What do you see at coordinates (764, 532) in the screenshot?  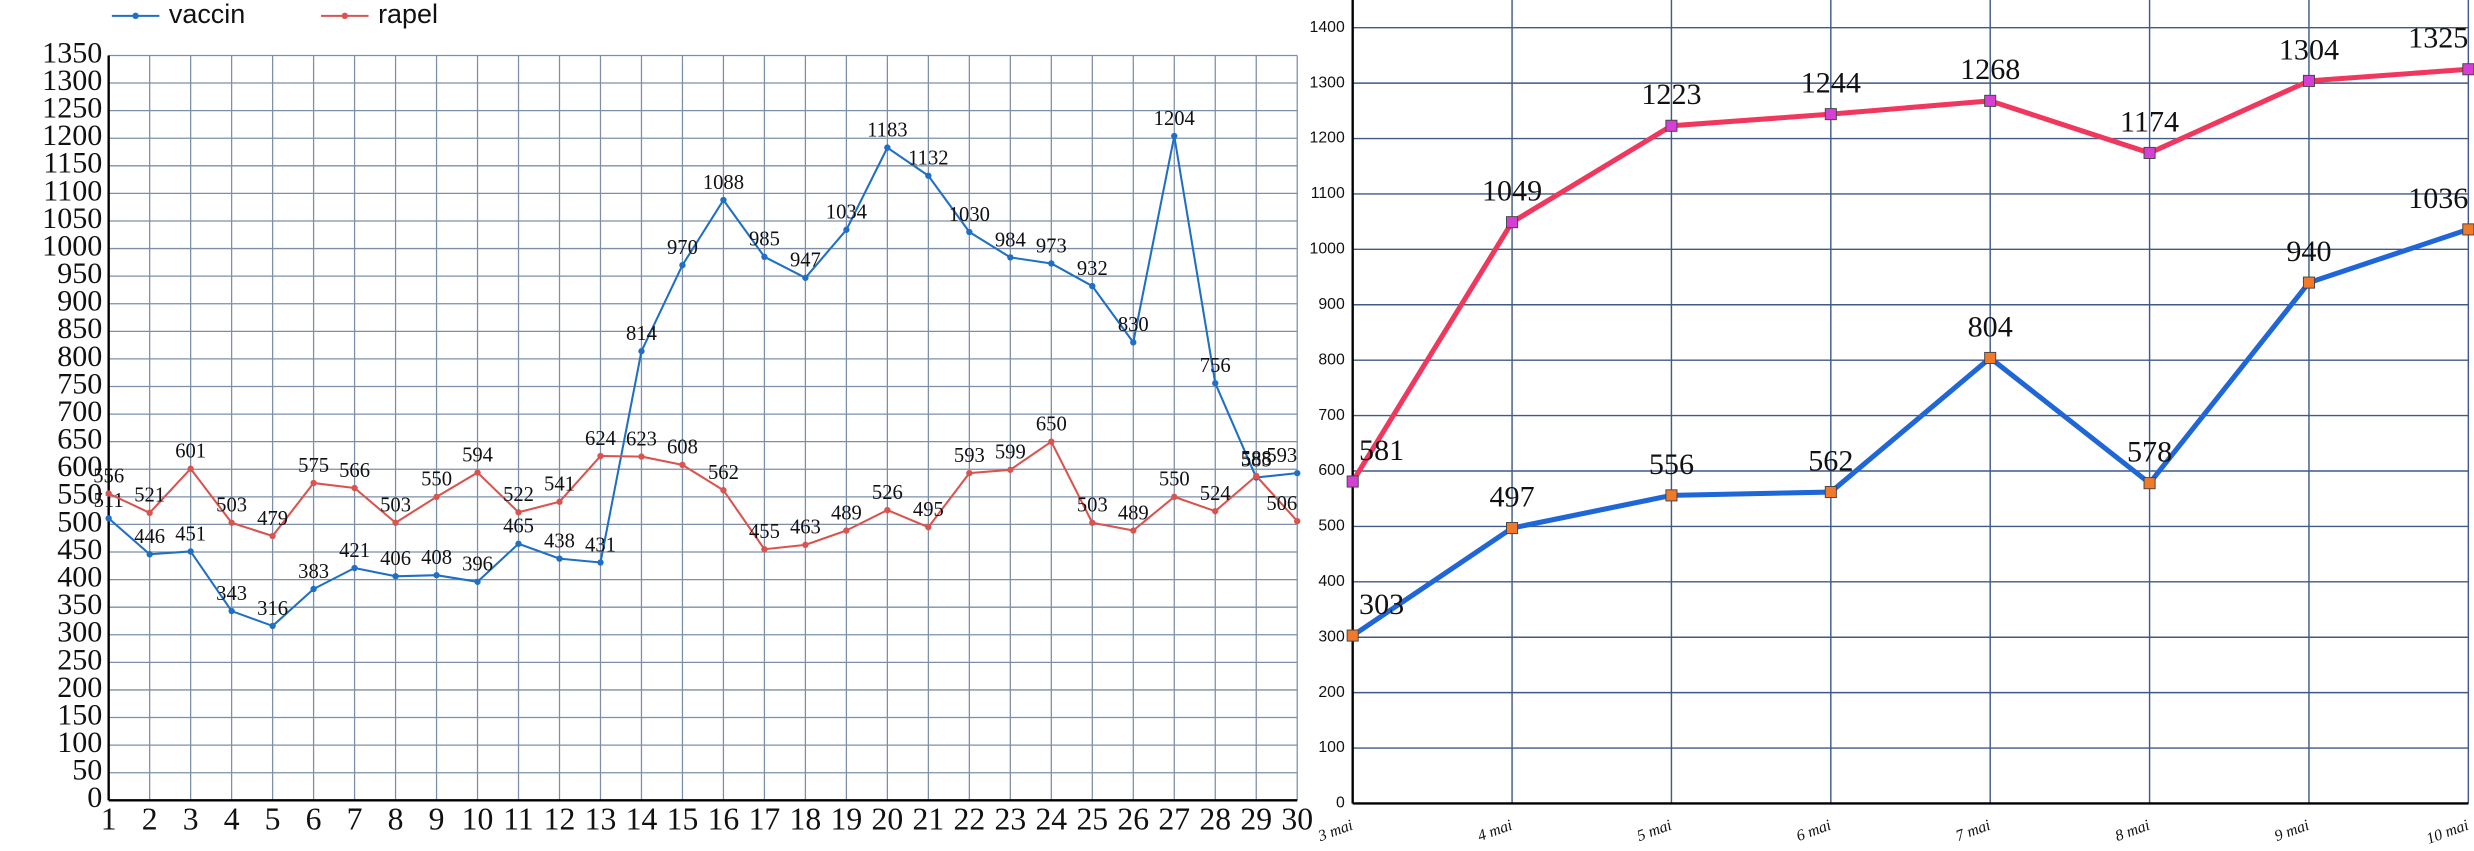 I see `data-label: 455` at bounding box center [764, 532].